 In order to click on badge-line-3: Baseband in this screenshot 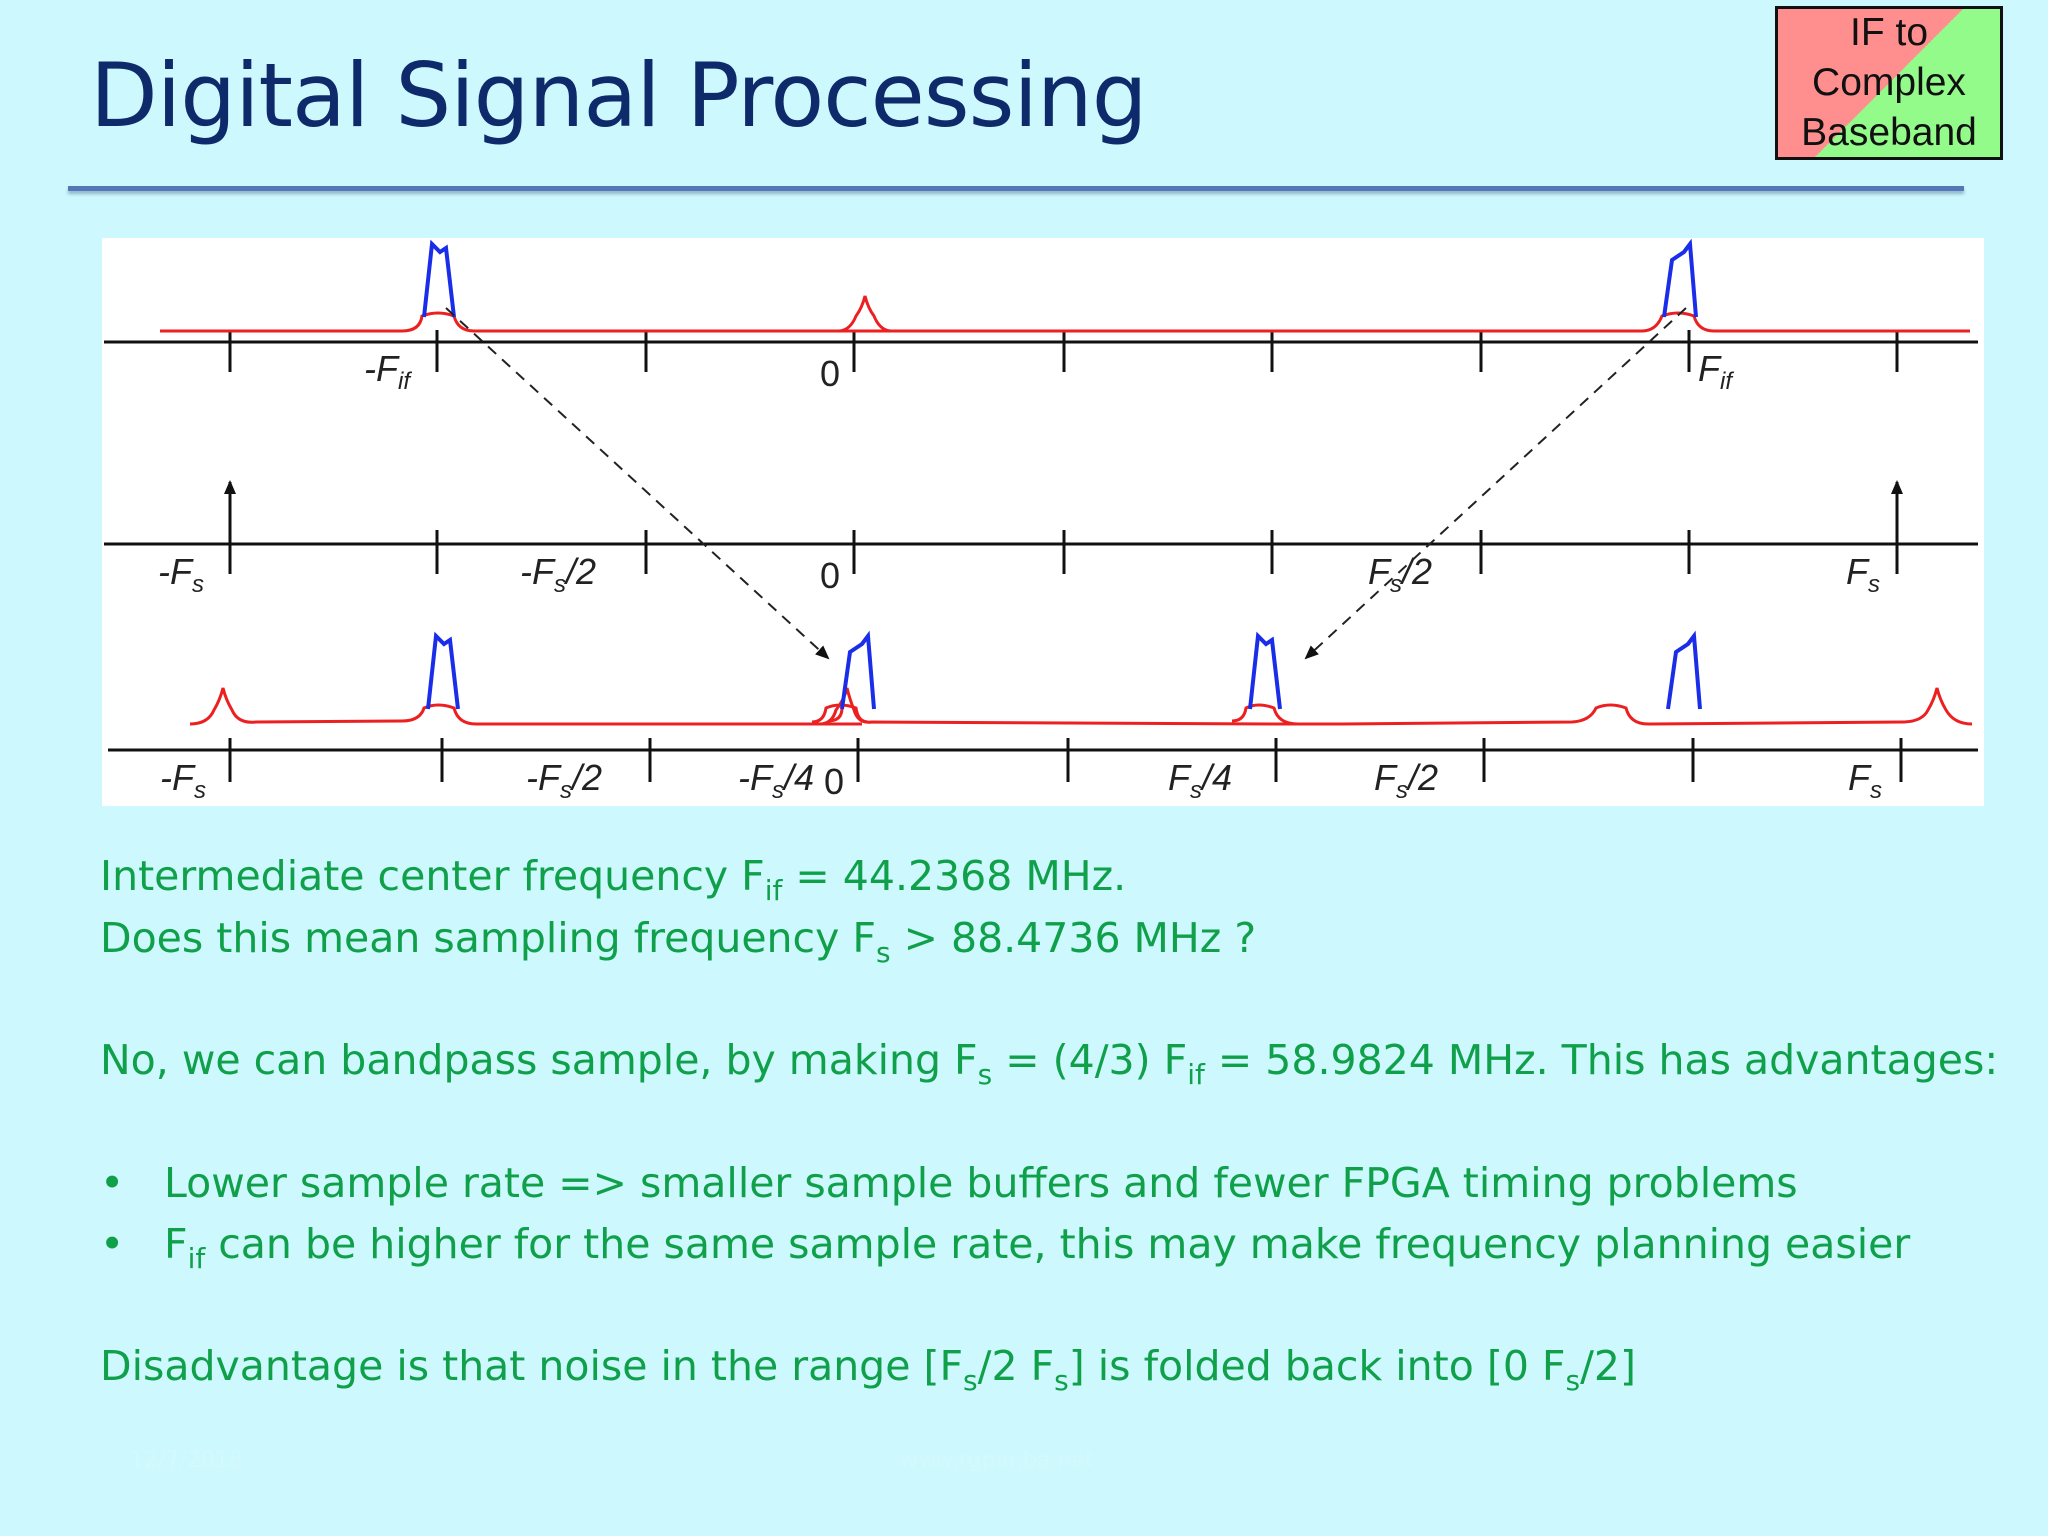, I will do `click(1889, 132)`.